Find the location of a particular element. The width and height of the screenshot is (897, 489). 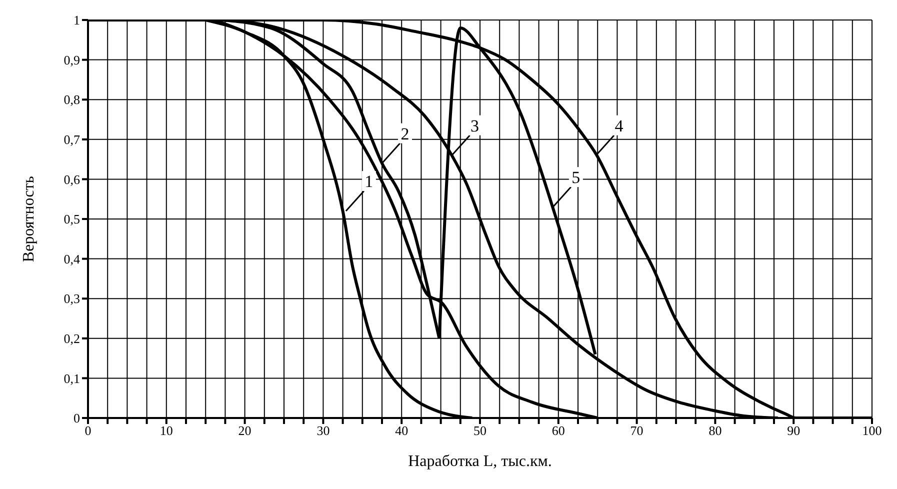

y-tick-label: 1 is located at coordinates (77, 20).